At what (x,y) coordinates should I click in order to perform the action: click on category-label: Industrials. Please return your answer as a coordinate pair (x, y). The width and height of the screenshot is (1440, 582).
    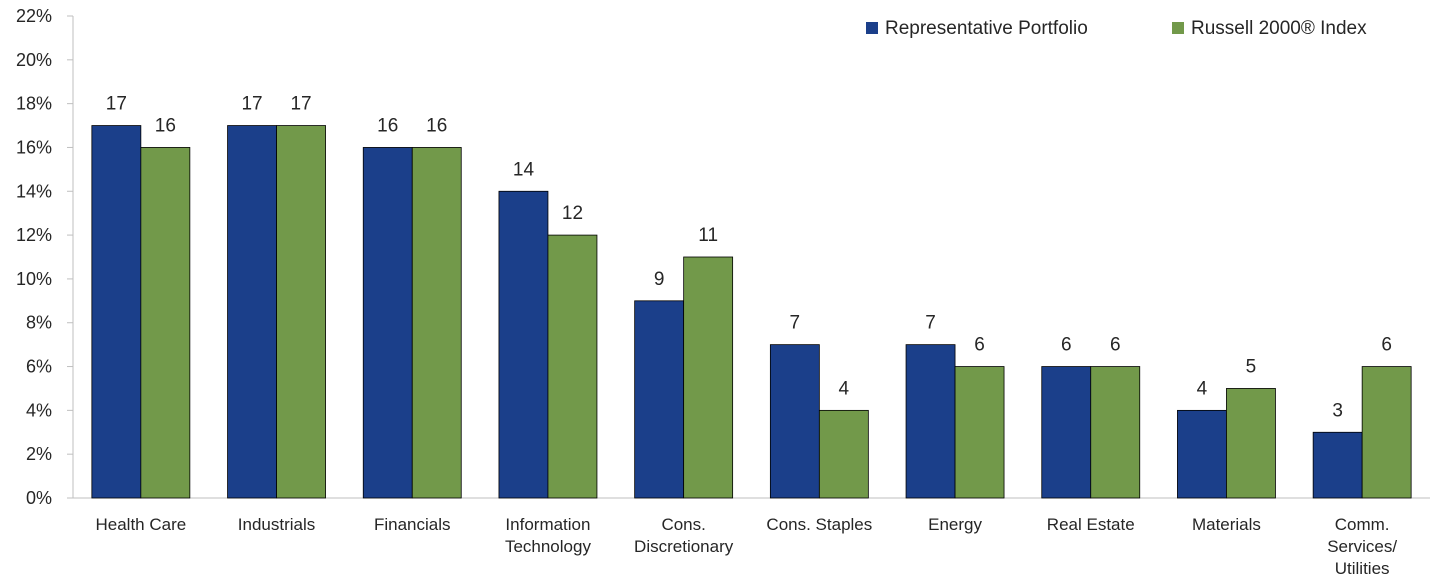
    Looking at the image, I should click on (276, 524).